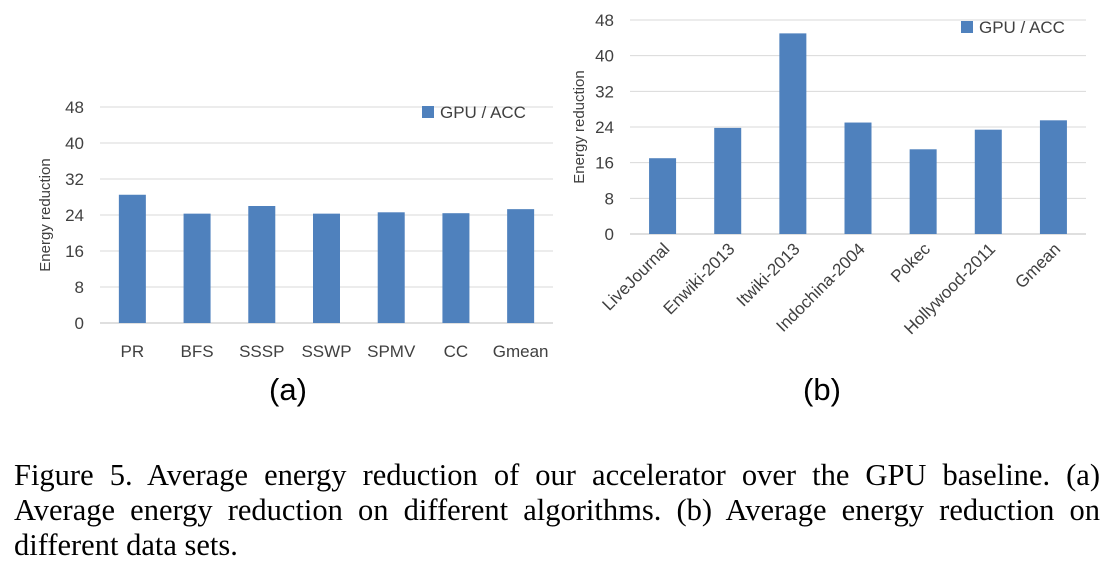 This screenshot has width=1113, height=579. What do you see at coordinates (728, 180) in the screenshot?
I see `bar-enwiki-2013` at bounding box center [728, 180].